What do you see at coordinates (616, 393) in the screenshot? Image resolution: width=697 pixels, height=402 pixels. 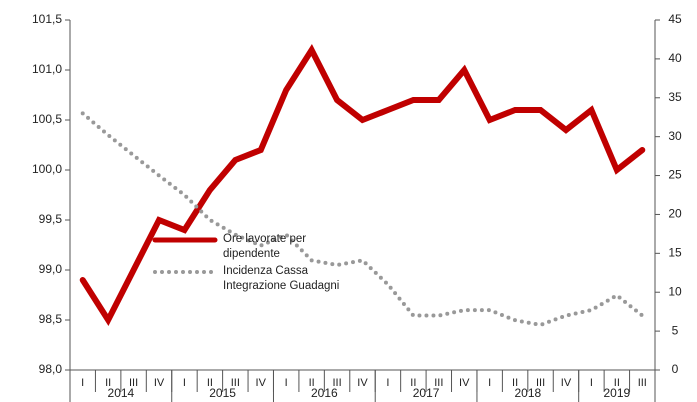 I see `group-label: 2019` at bounding box center [616, 393].